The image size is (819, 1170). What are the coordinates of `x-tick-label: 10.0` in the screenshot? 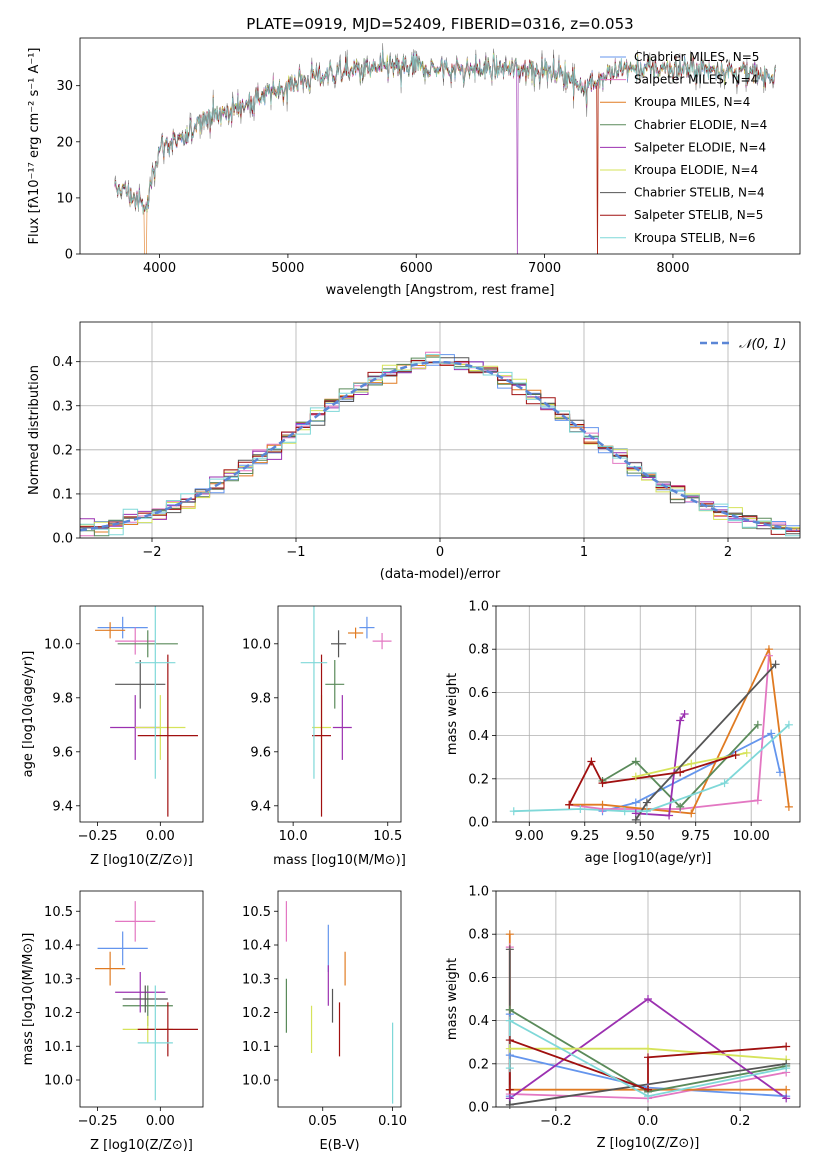 It's located at (293, 836).